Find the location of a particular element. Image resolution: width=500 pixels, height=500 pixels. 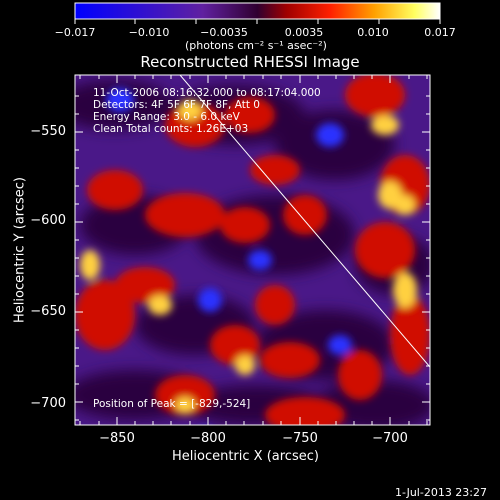

x-axis-label: Heliocentric X (arcsec) is located at coordinates (245, 456).